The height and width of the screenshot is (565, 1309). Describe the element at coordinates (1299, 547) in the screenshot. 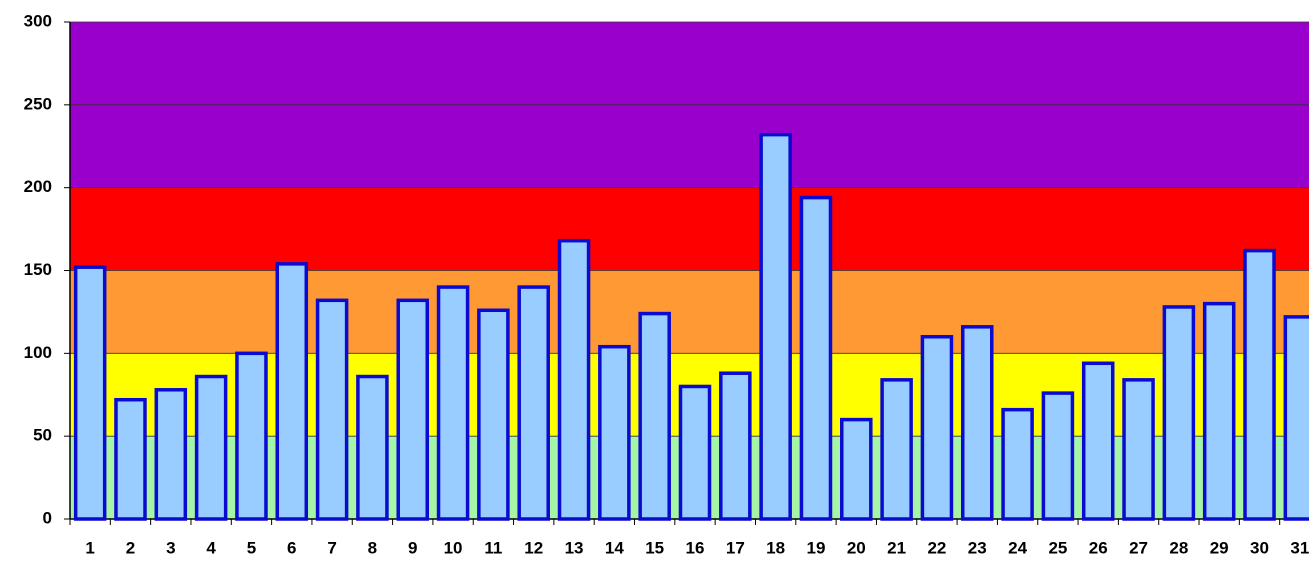

I see `x-tick-label: 31` at that location.